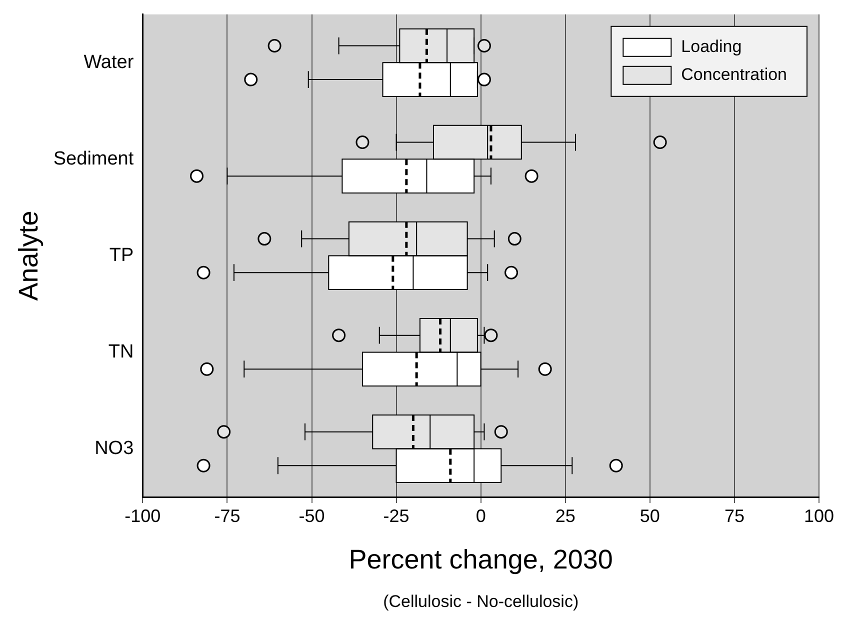 The image size is (857, 621). What do you see at coordinates (142, 516) in the screenshot?
I see `x-tick-label: -100` at bounding box center [142, 516].